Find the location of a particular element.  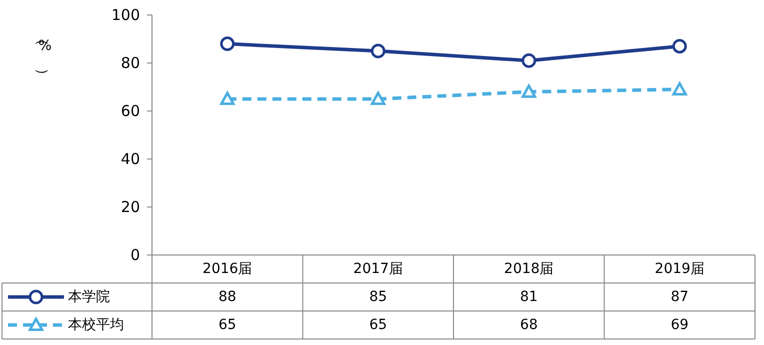

y-tick-label: 80 is located at coordinates (130, 63).